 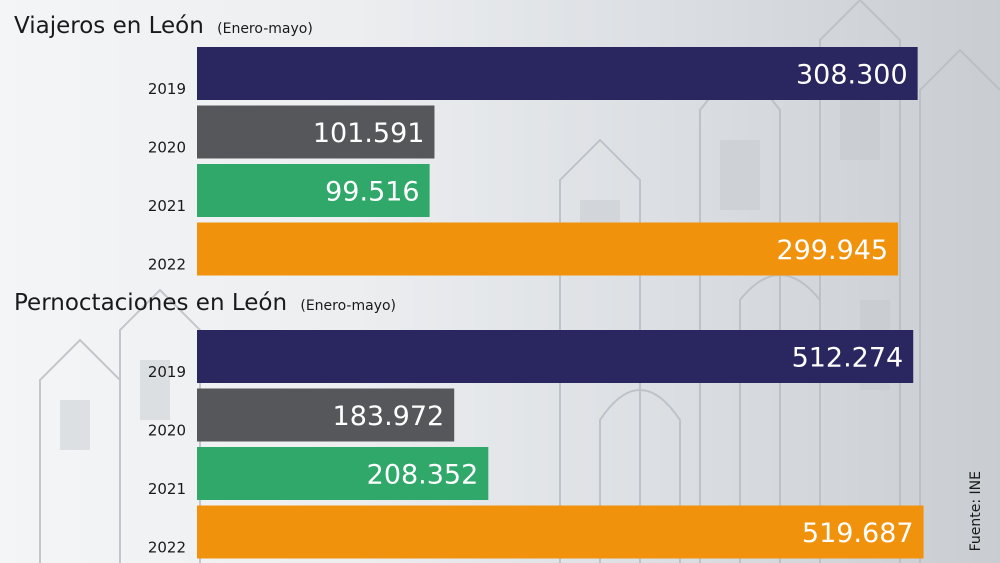 What do you see at coordinates (976, 510) in the screenshot?
I see `source-label: Fuente: INE` at bounding box center [976, 510].